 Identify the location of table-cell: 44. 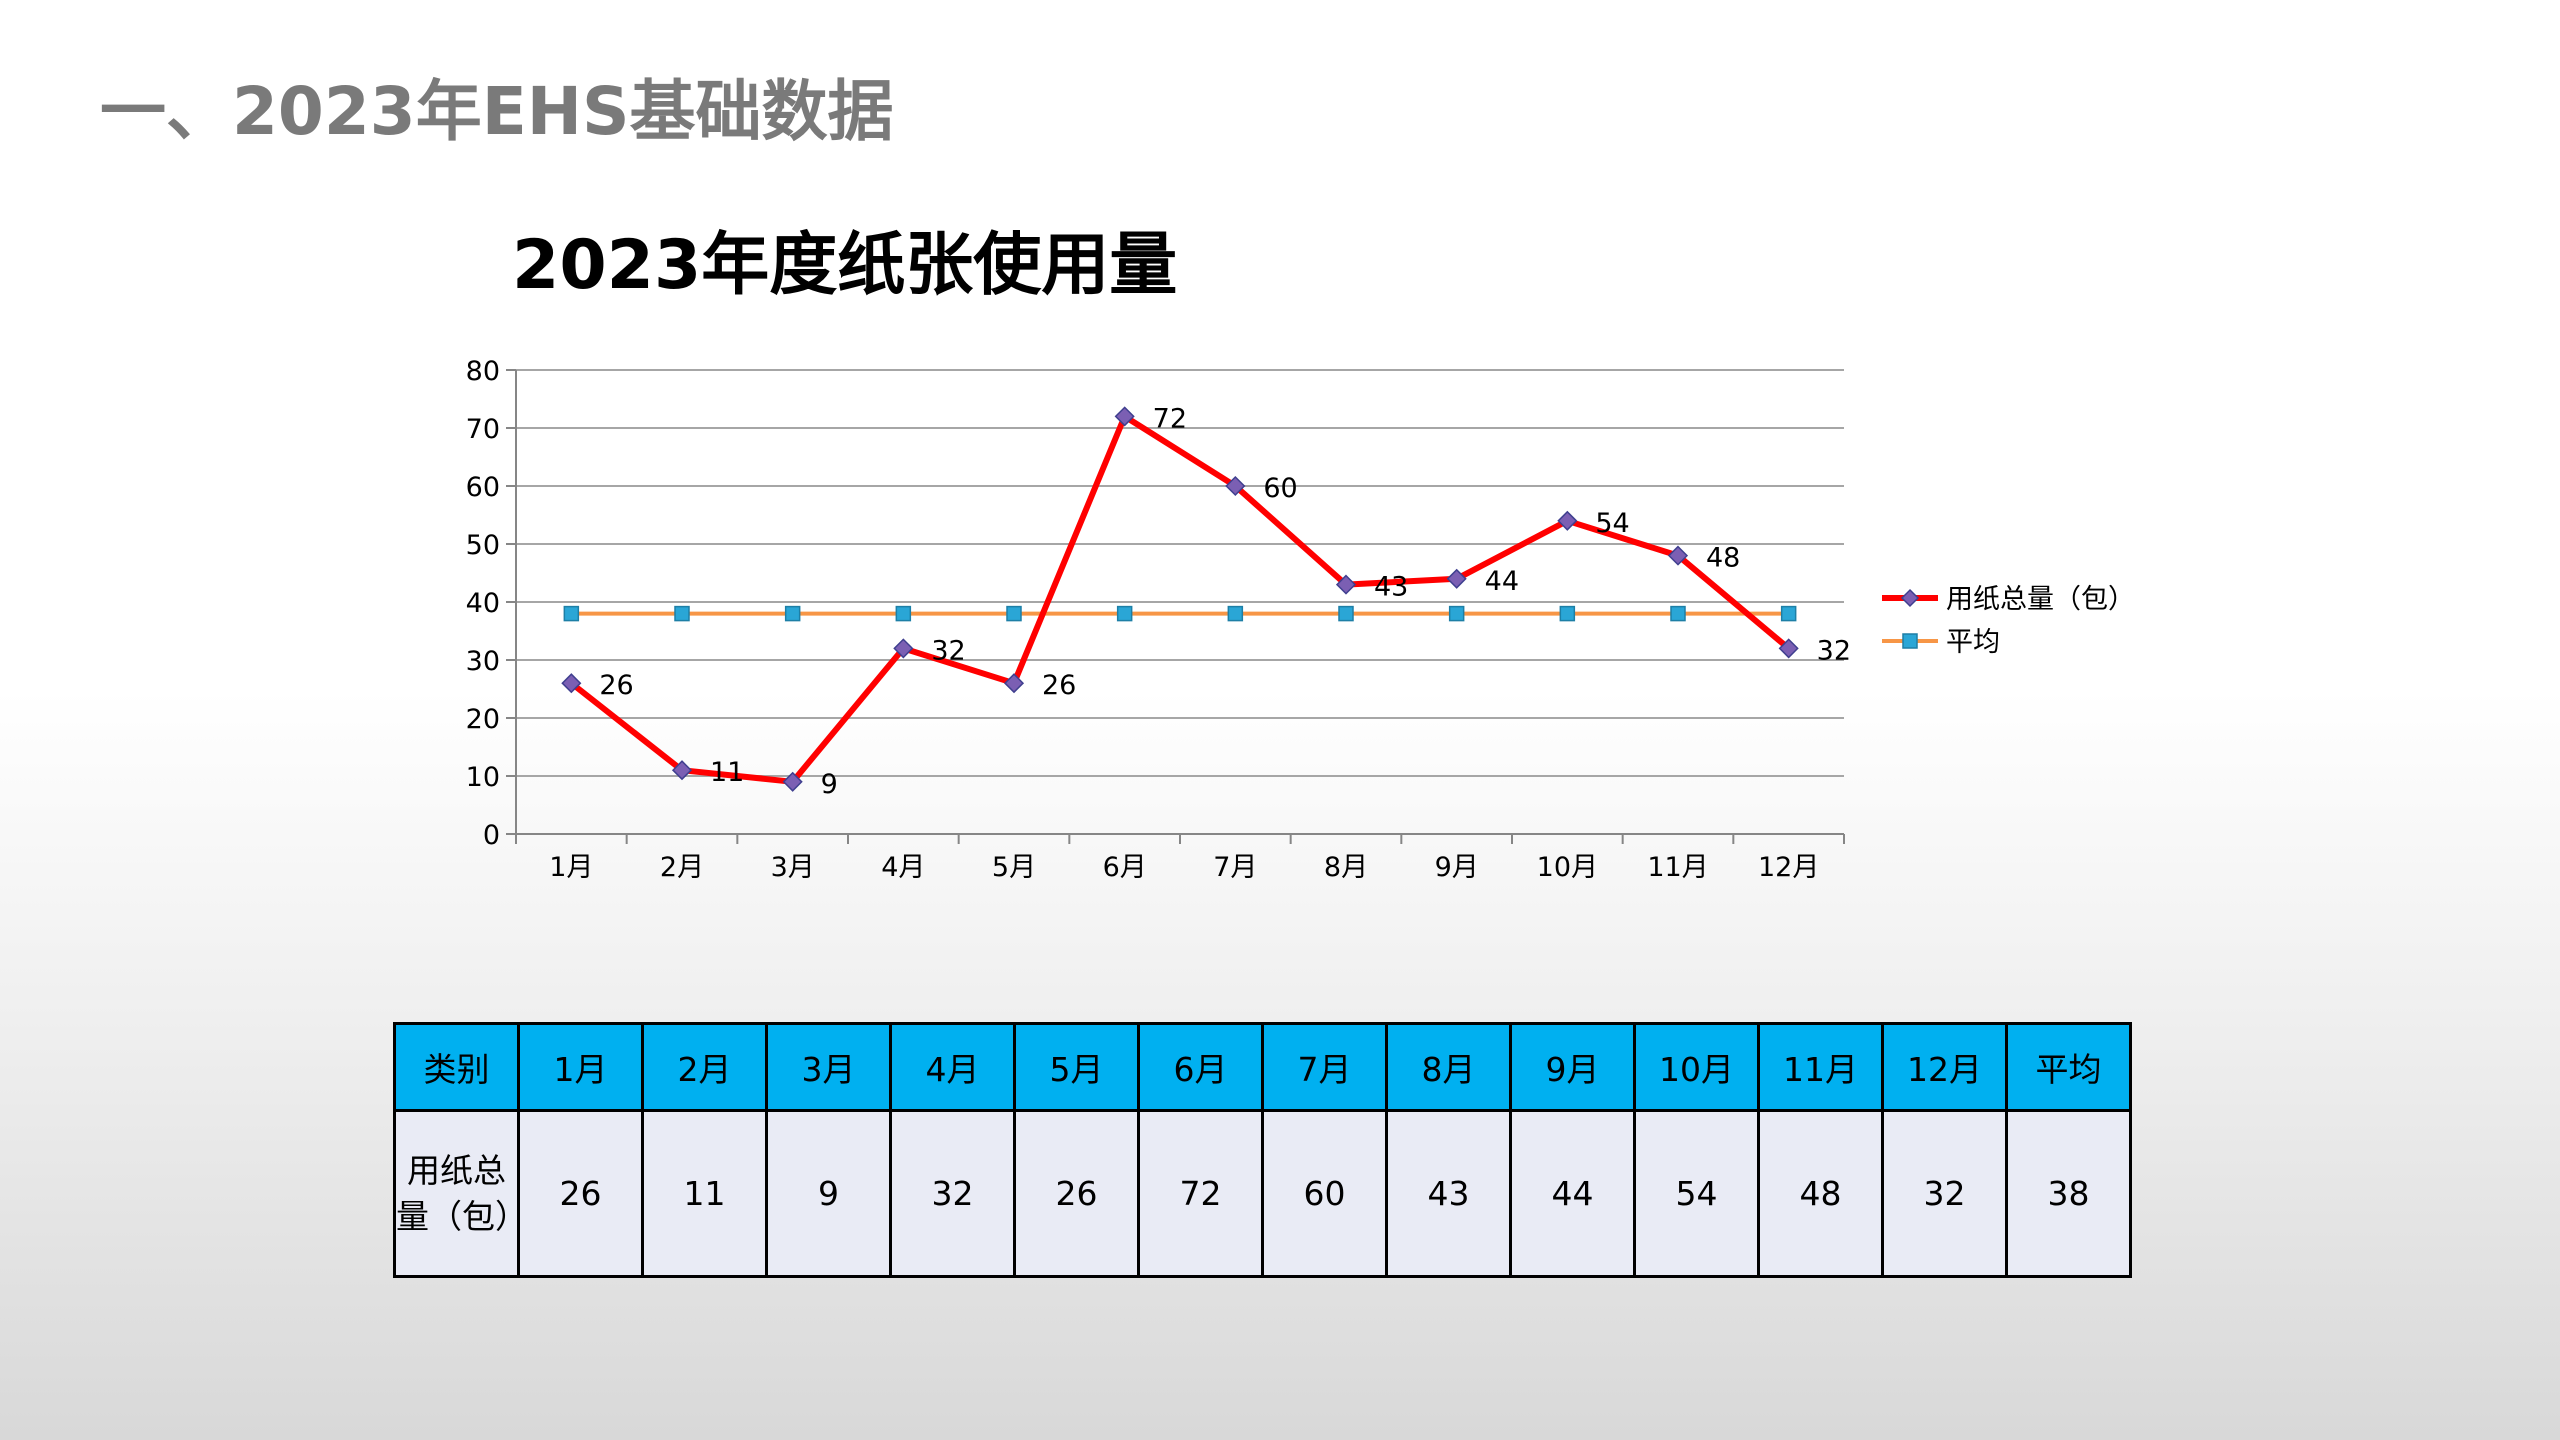
(1572, 1193).